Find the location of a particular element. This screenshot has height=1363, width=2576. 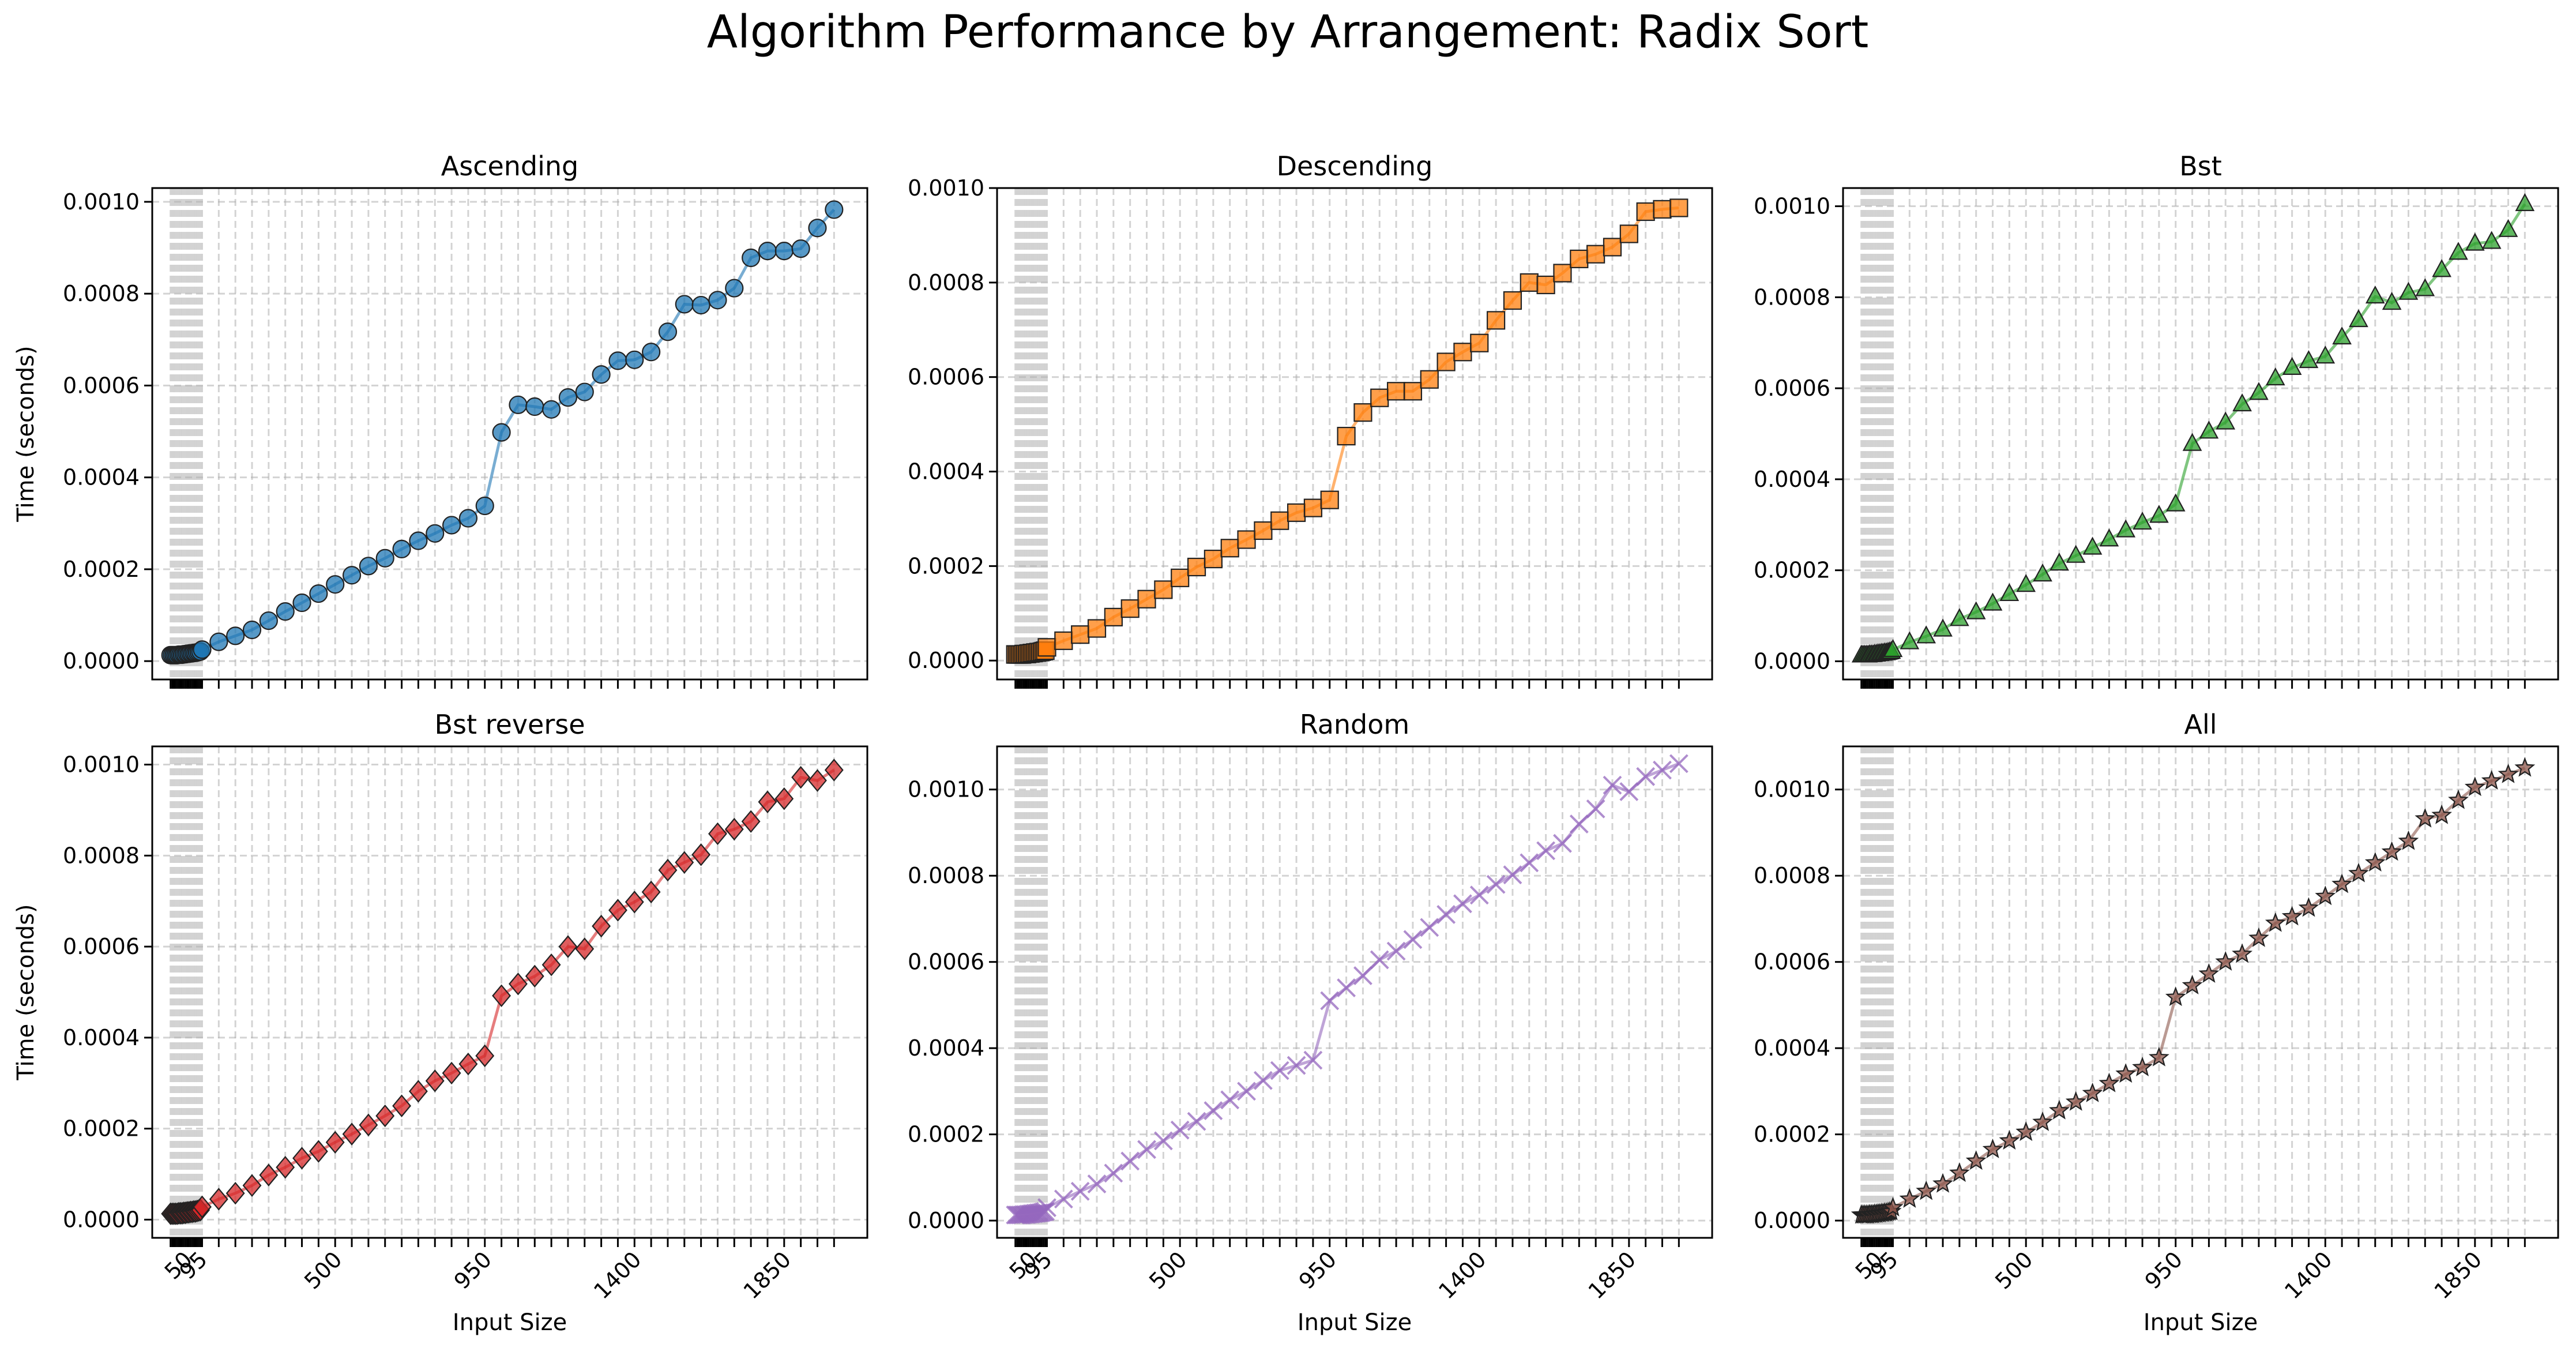

gridlines is located at coordinates (509, 992).